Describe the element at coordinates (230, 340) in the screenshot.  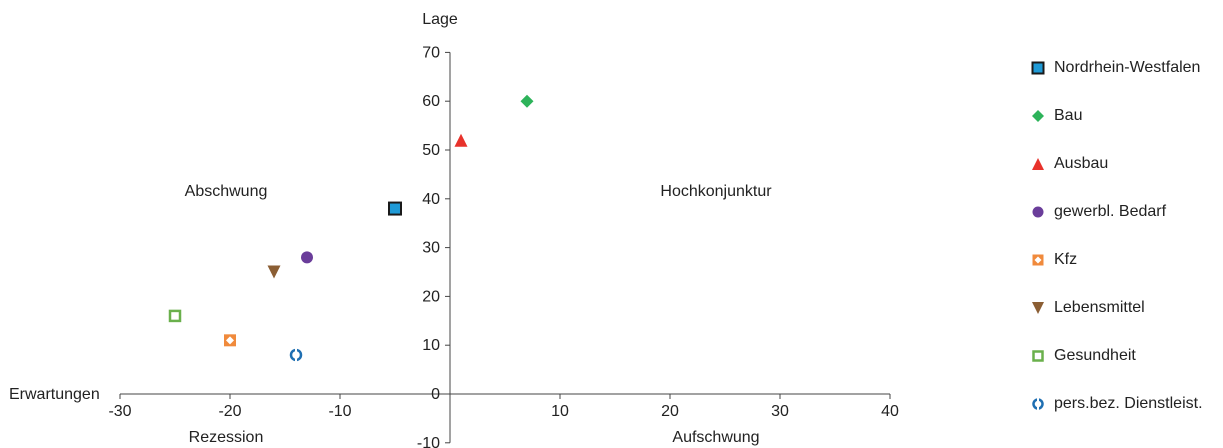
I see `data-point-kfz` at that location.